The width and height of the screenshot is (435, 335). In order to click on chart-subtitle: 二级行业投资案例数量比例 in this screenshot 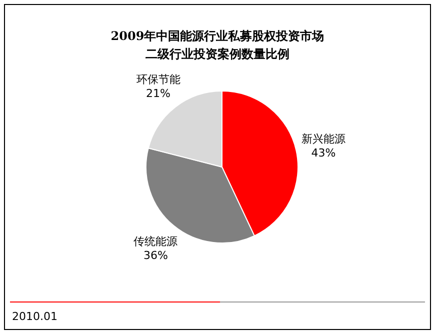, I will do `click(218, 54)`.